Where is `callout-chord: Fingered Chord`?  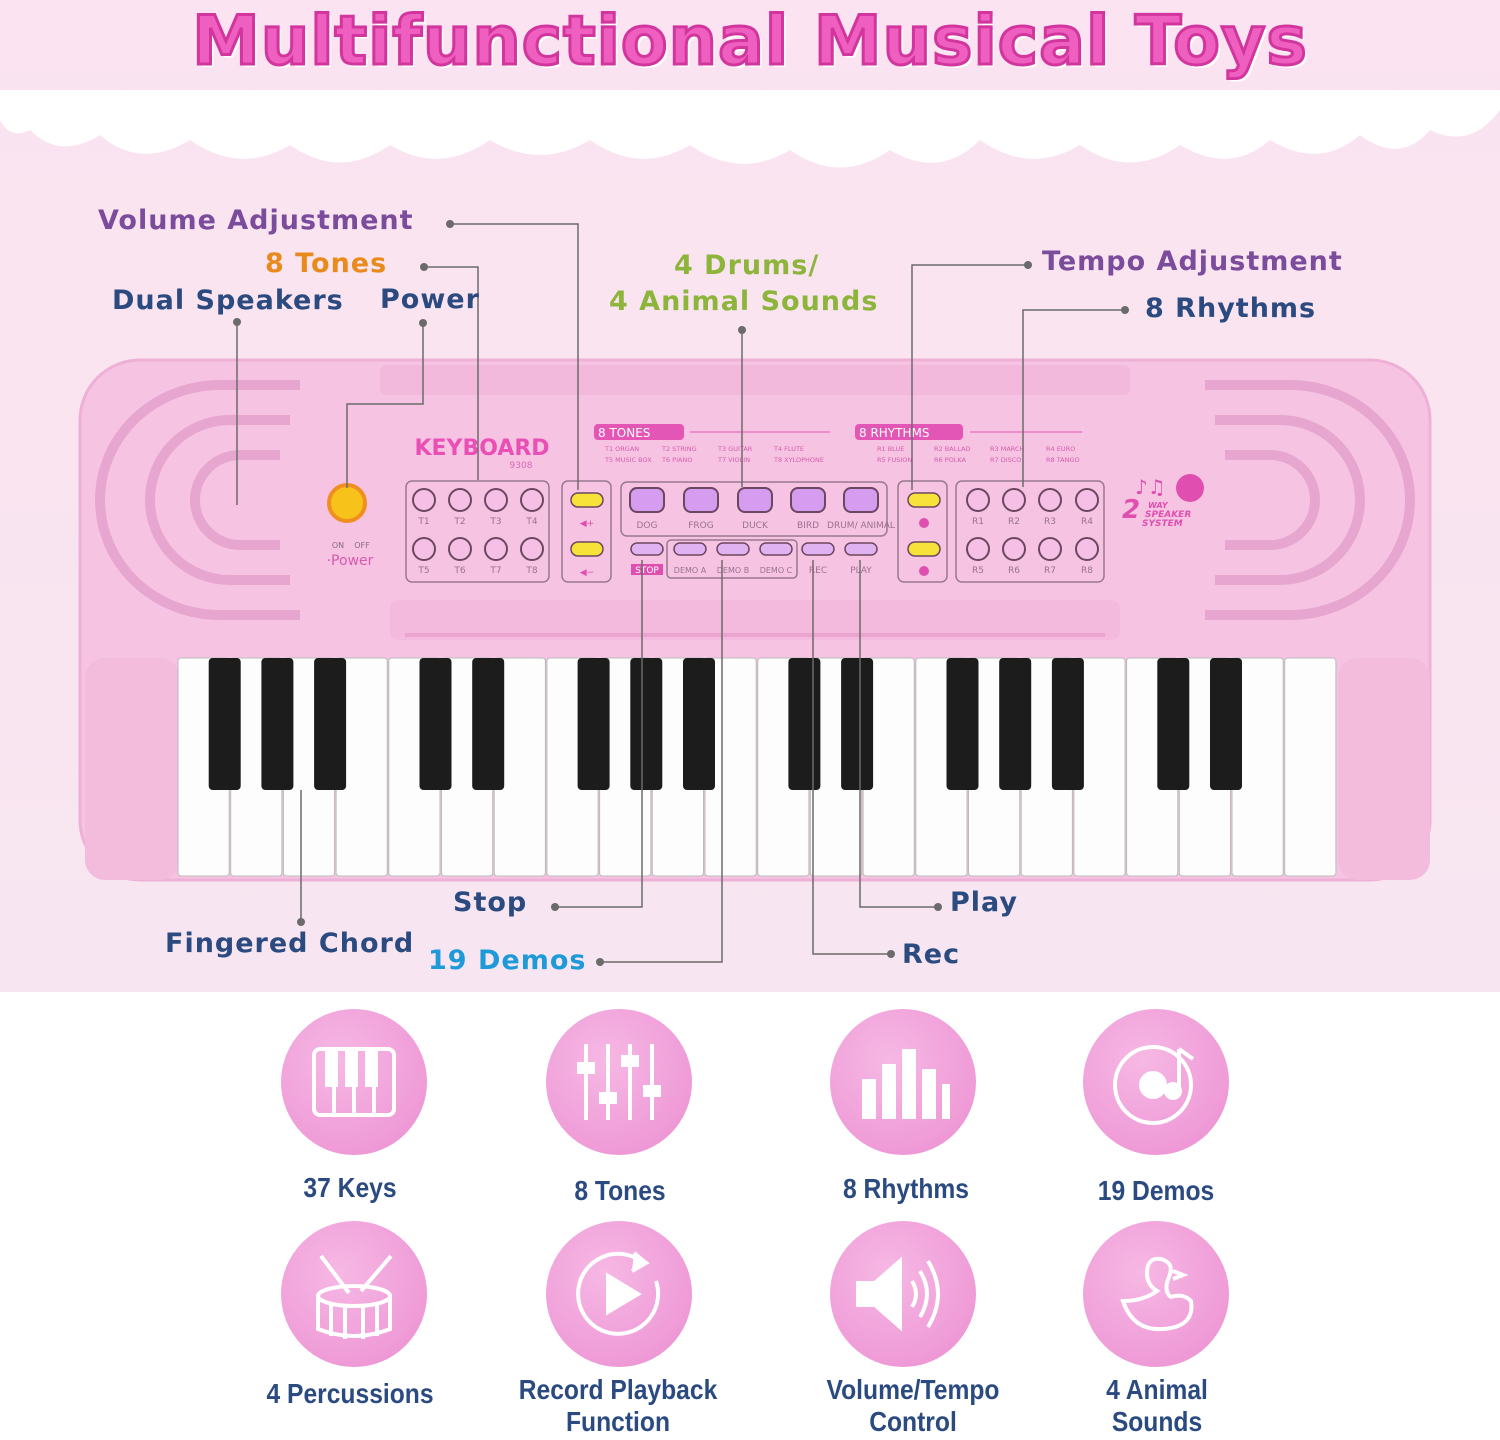
callout-chord: Fingered Chord is located at coordinates (290, 943).